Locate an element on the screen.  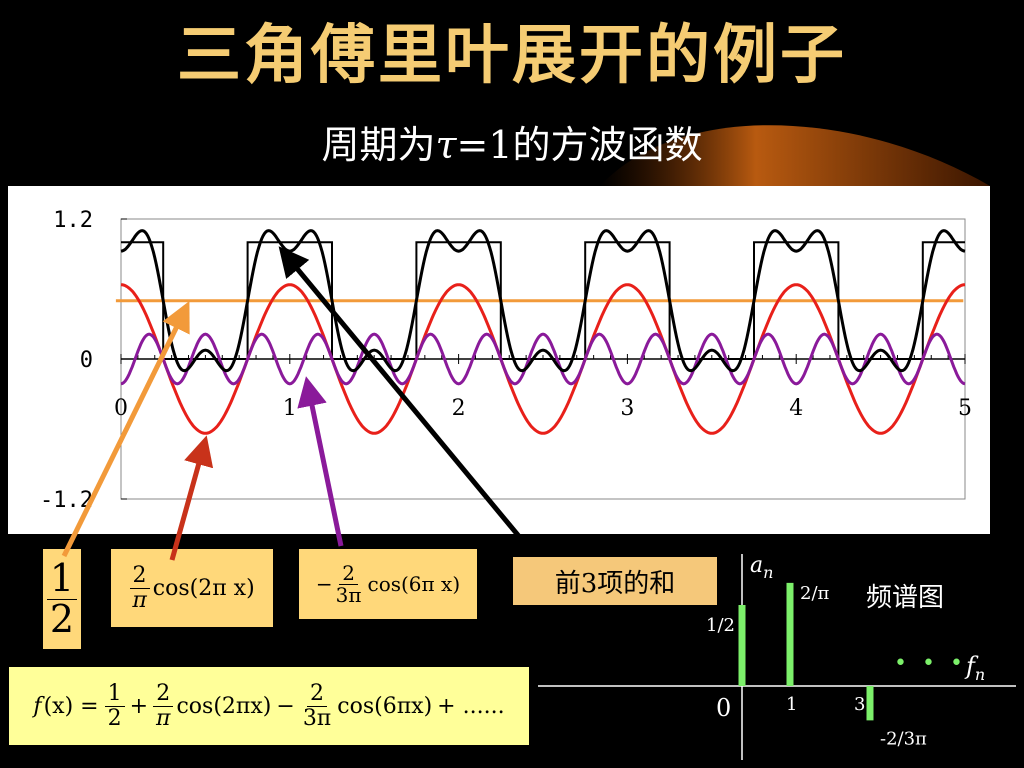
y-tick-label: -1.2 is located at coordinates (66, 500).